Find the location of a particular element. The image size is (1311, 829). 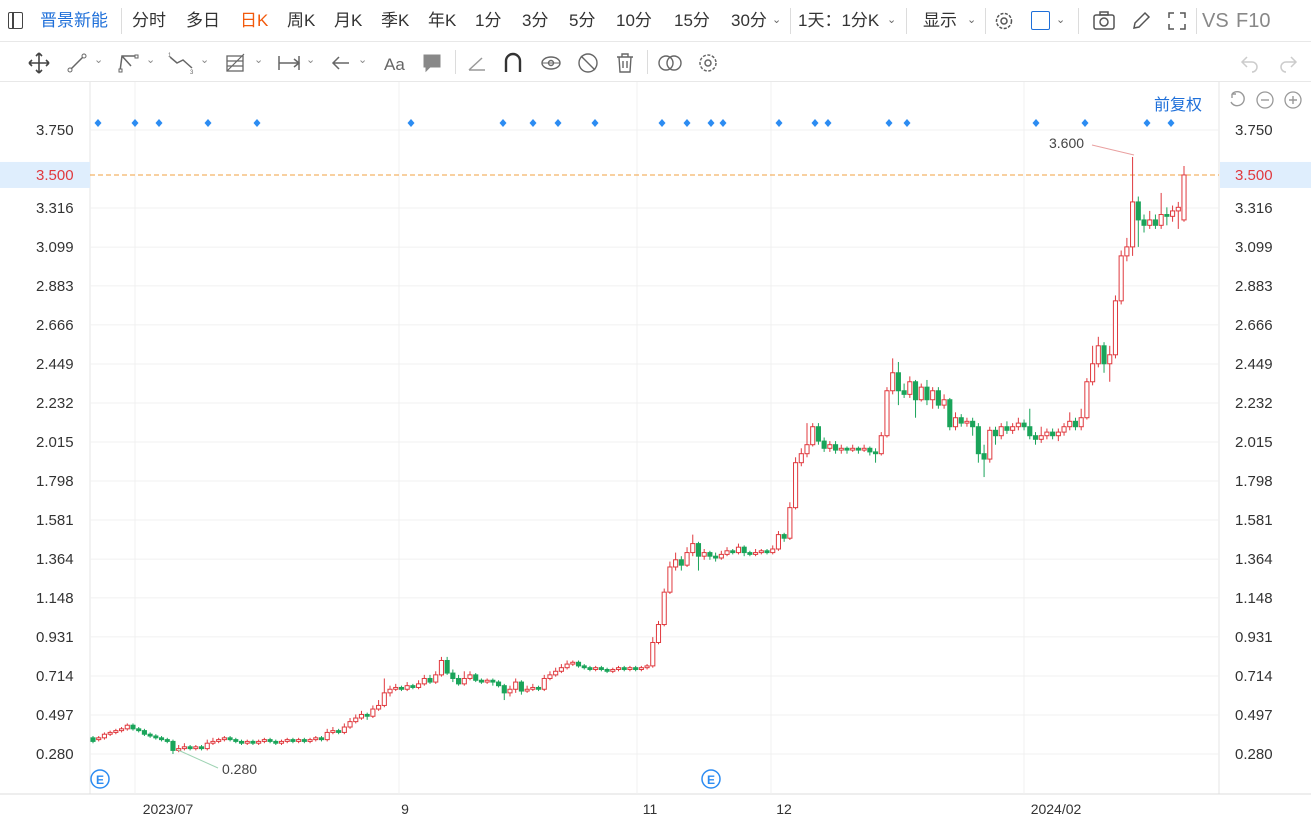

tab-yearly-k: 年K is located at coordinates (442, 20).